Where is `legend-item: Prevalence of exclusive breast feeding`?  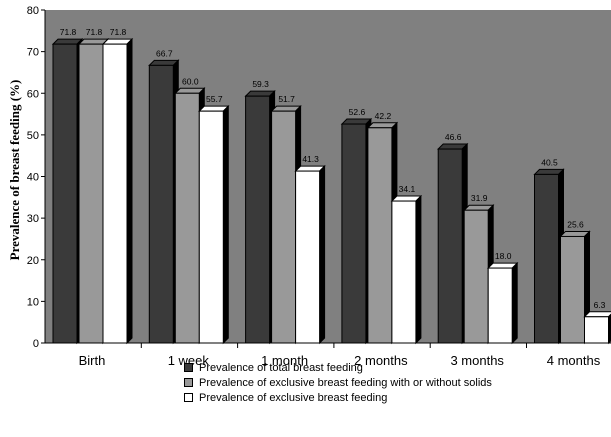
legend-item: Prevalence of exclusive breast feeding is located at coordinates (338, 397).